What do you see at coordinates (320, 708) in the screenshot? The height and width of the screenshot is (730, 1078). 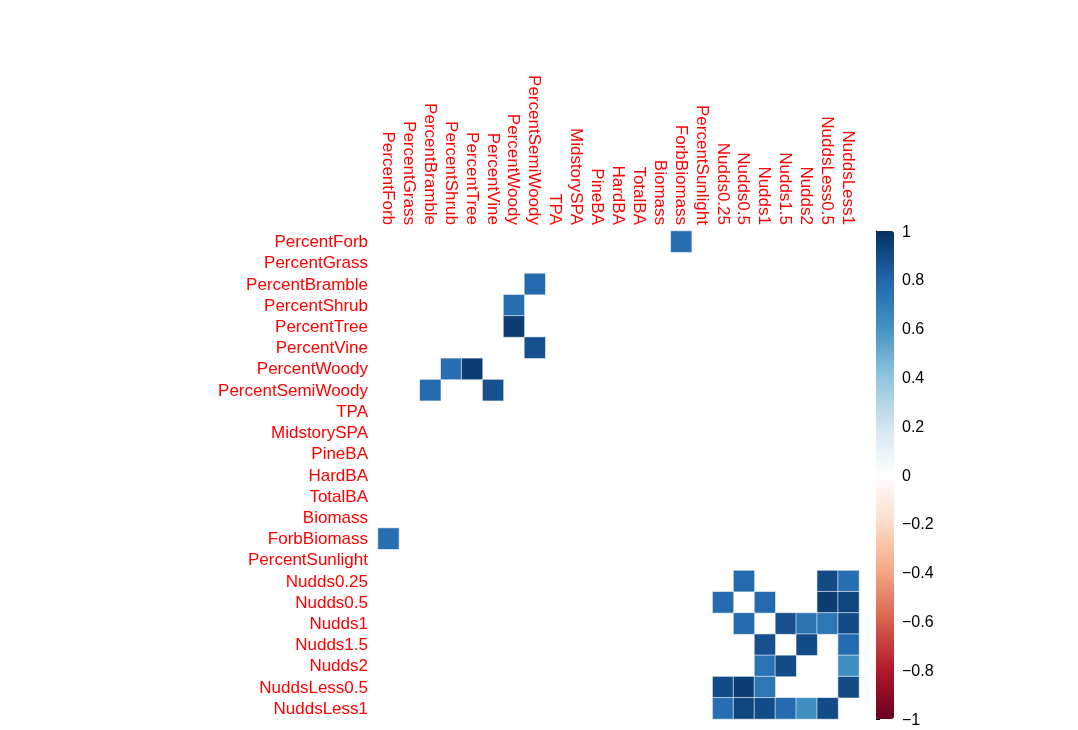 I see `y-tick-label: NuddsLess1` at bounding box center [320, 708].